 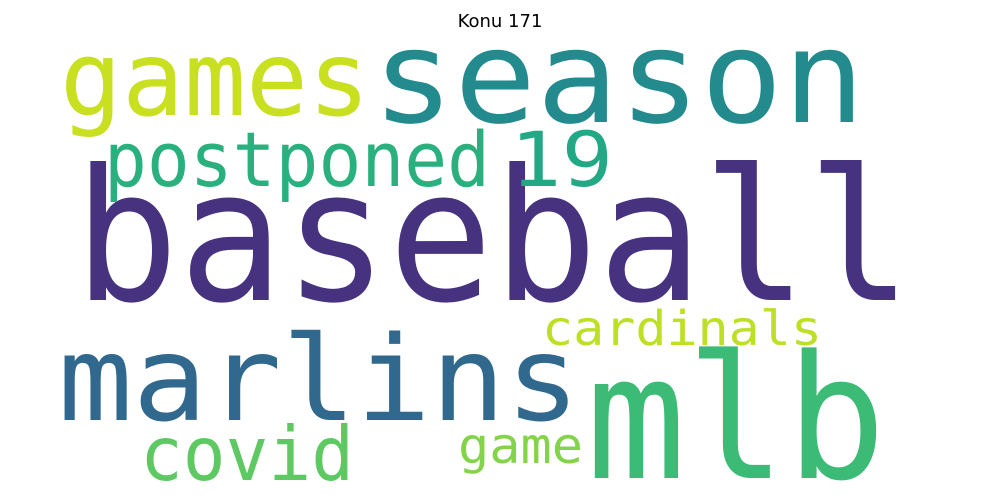 What do you see at coordinates (500, 21) in the screenshot?
I see `wordcloud-title: Konu 171` at bounding box center [500, 21].